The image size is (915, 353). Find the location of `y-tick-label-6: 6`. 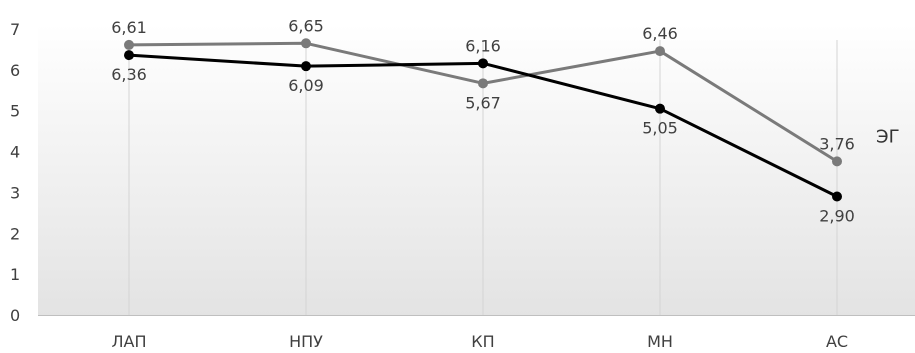

y-tick-label-6: 6 is located at coordinates (15, 70).